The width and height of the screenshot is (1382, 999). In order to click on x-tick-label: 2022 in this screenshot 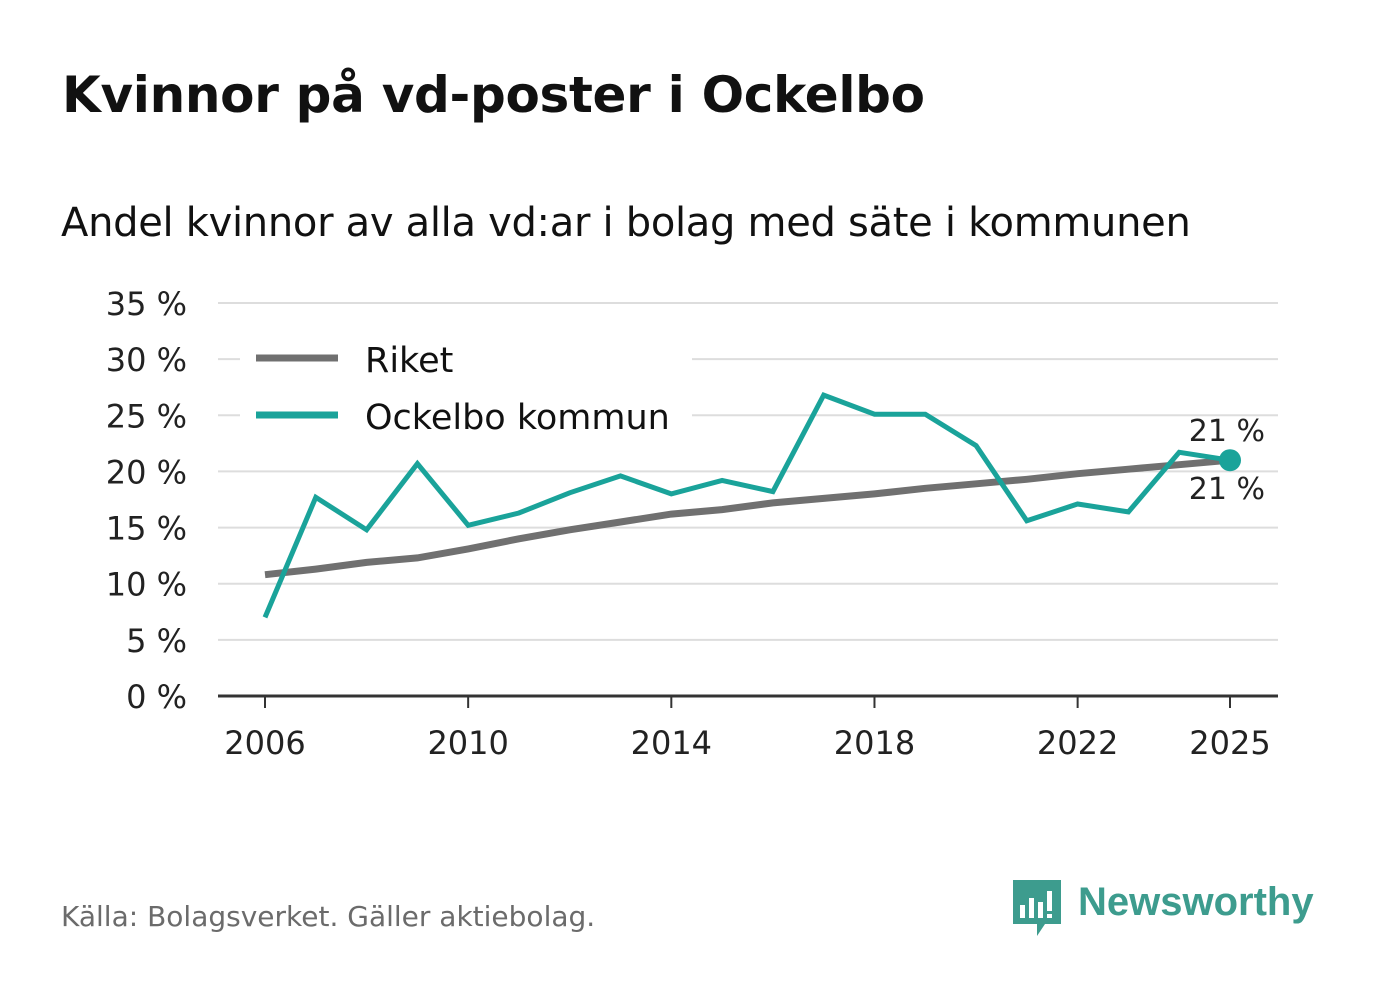, I will do `click(1077, 743)`.